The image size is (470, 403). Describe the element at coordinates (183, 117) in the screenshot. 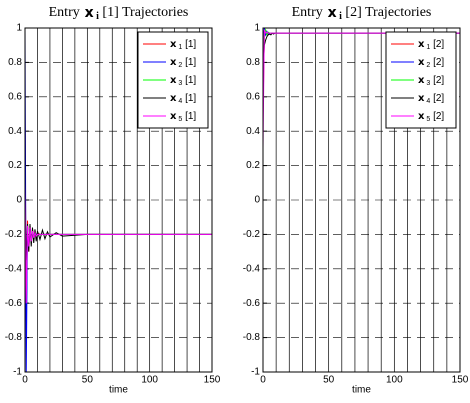

I see `legend-label: x 5 [1]` at that location.